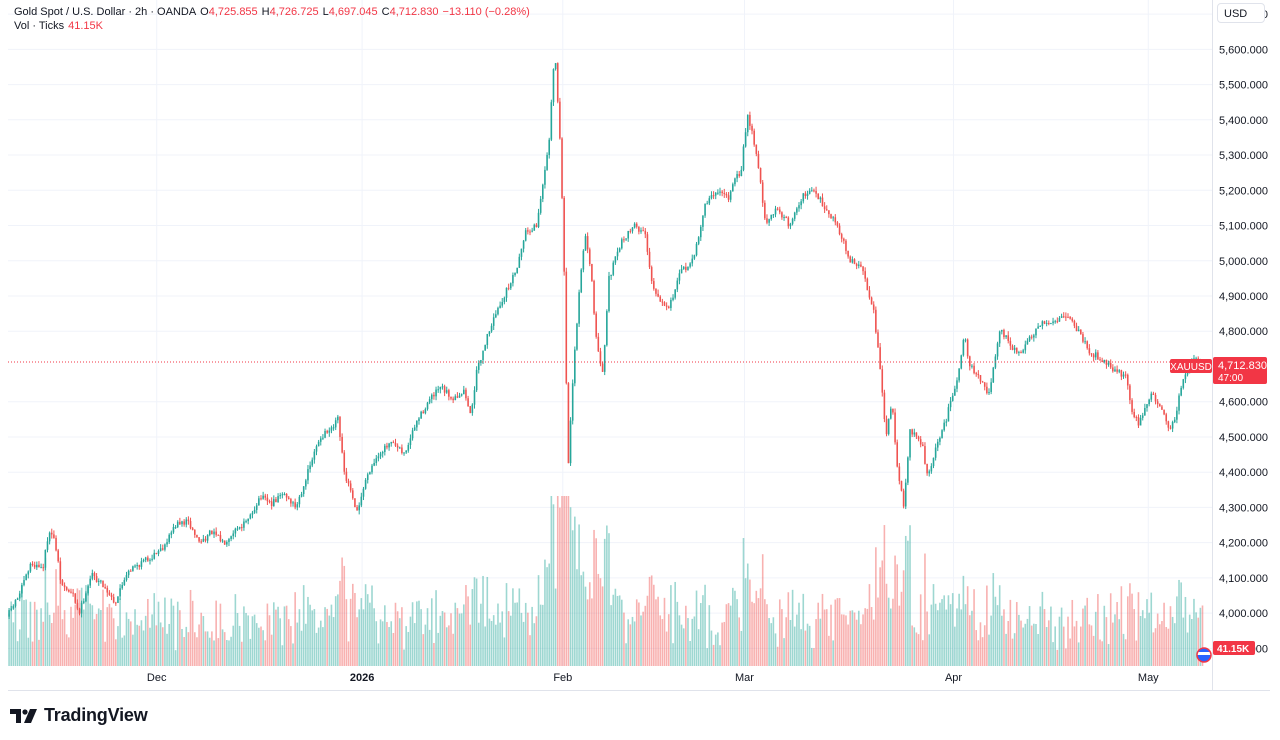  Describe the element at coordinates (1243, 438) in the screenshot. I see `y-tick-label: 4,500.000` at that location.